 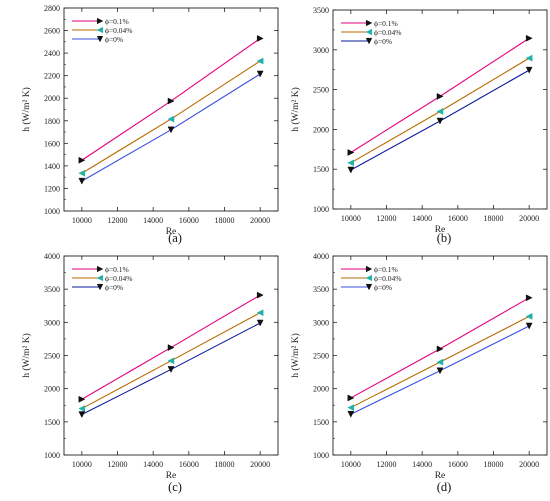 I want to click on y-tick-label: 2600, so click(x=52, y=31).